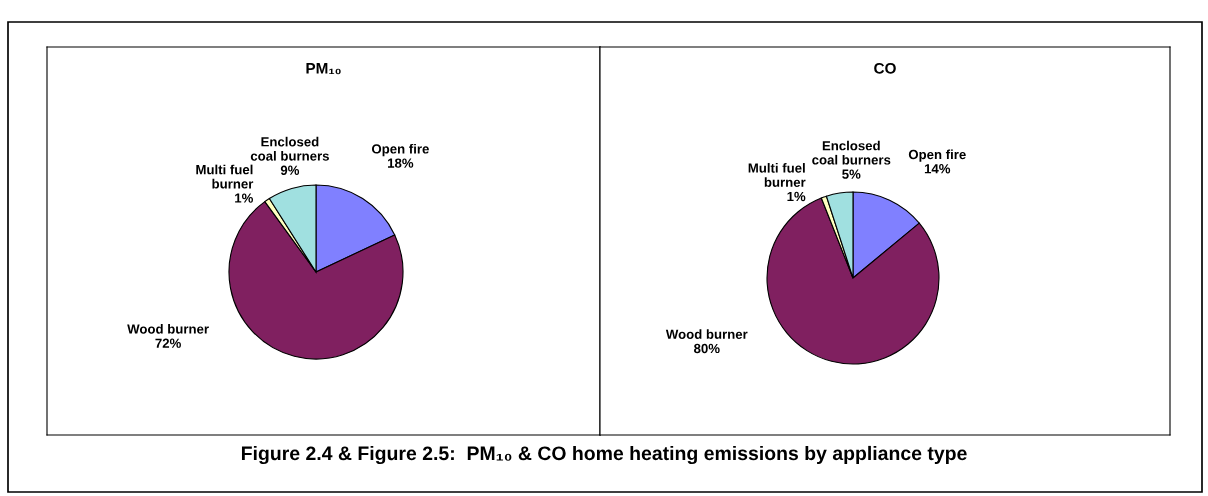  What do you see at coordinates (851, 174) in the screenshot?
I see `data-label: 5%` at bounding box center [851, 174].